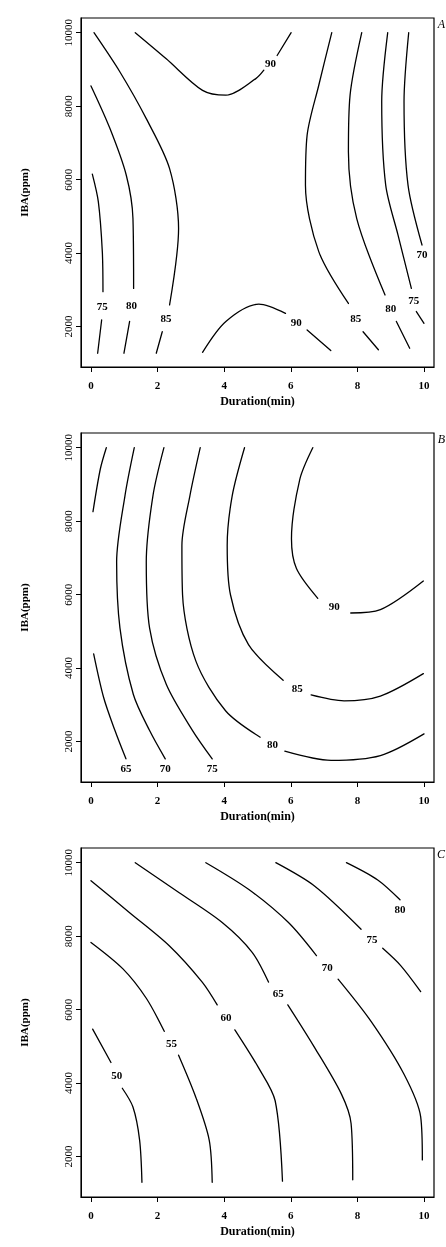 This screenshot has width=446, height=1247. What do you see at coordinates (117, 1075) in the screenshot?
I see `series-label: 50` at bounding box center [117, 1075].